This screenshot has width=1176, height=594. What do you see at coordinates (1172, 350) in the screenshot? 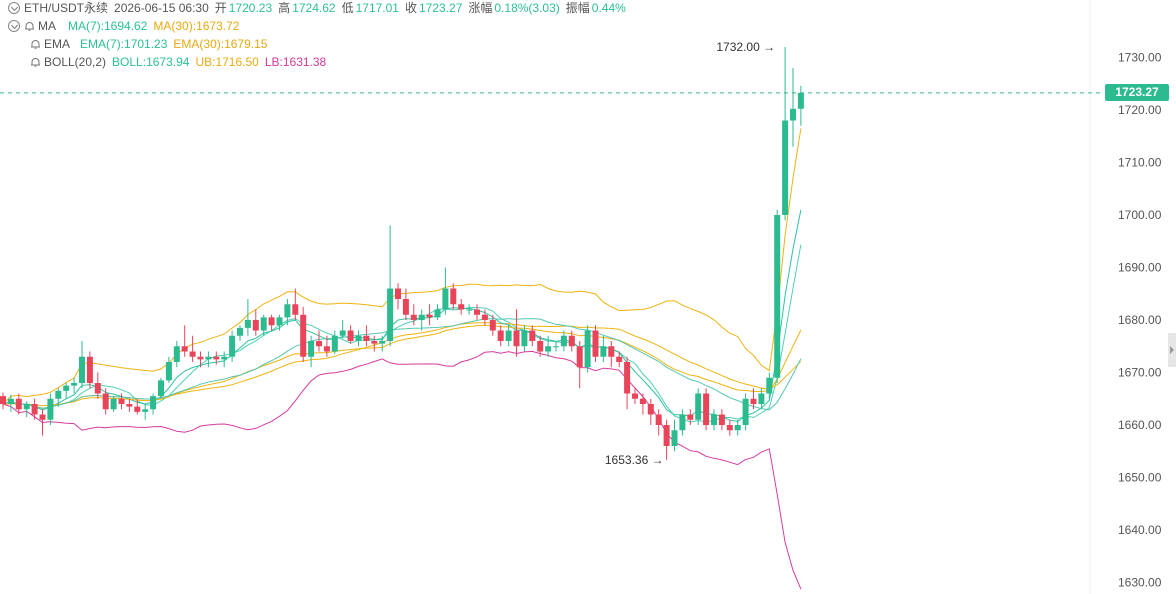
I see `collapse-handle` at bounding box center [1172, 350].